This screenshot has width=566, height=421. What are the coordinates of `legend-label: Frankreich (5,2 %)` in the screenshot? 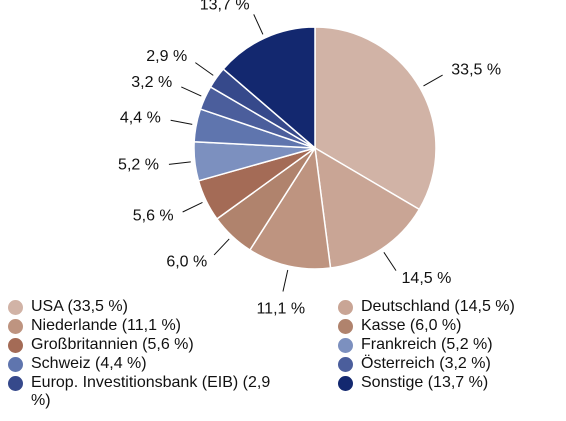 It's located at (427, 344).